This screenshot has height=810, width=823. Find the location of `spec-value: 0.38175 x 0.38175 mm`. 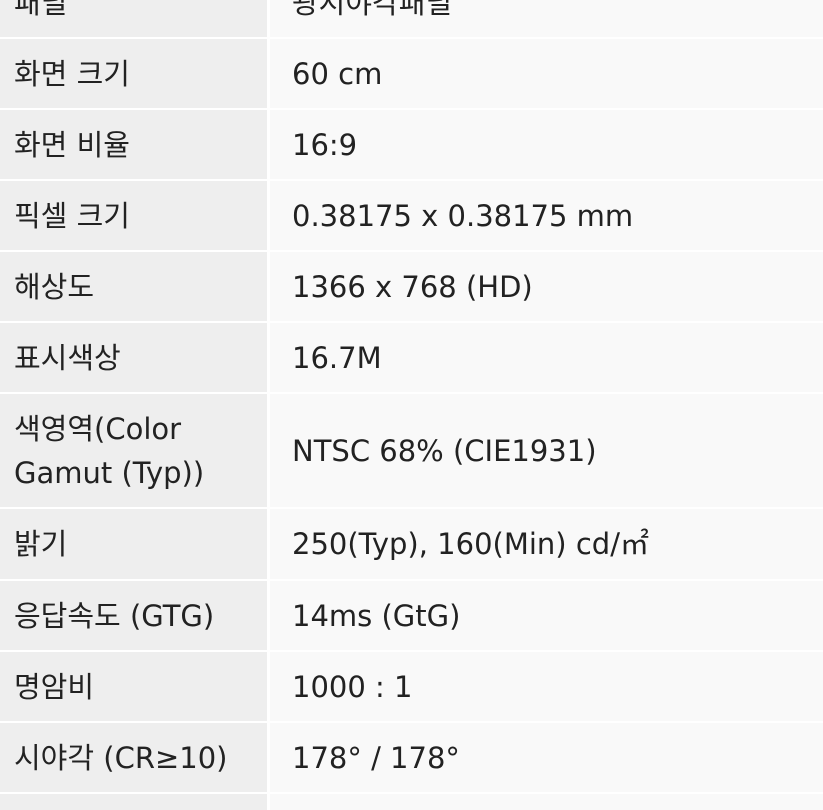

spec-value: 0.38175 x 0.38175 mm is located at coordinates (546, 215).